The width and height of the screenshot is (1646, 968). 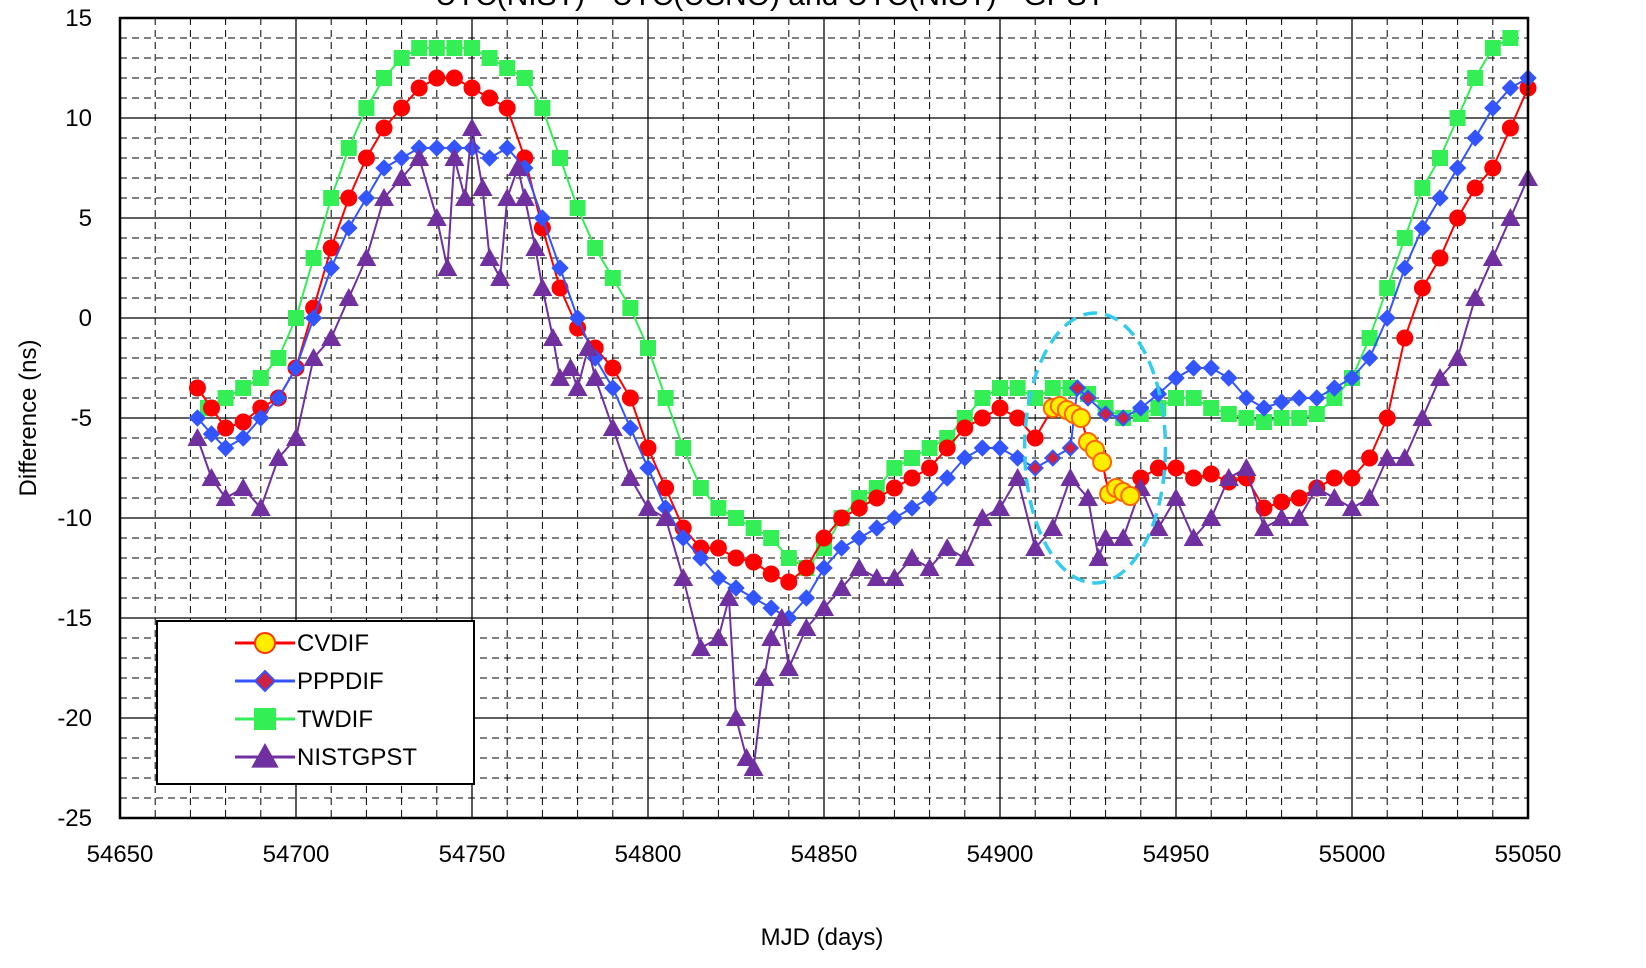 I want to click on legend-item-twdif: TWDIF, so click(x=304, y=719).